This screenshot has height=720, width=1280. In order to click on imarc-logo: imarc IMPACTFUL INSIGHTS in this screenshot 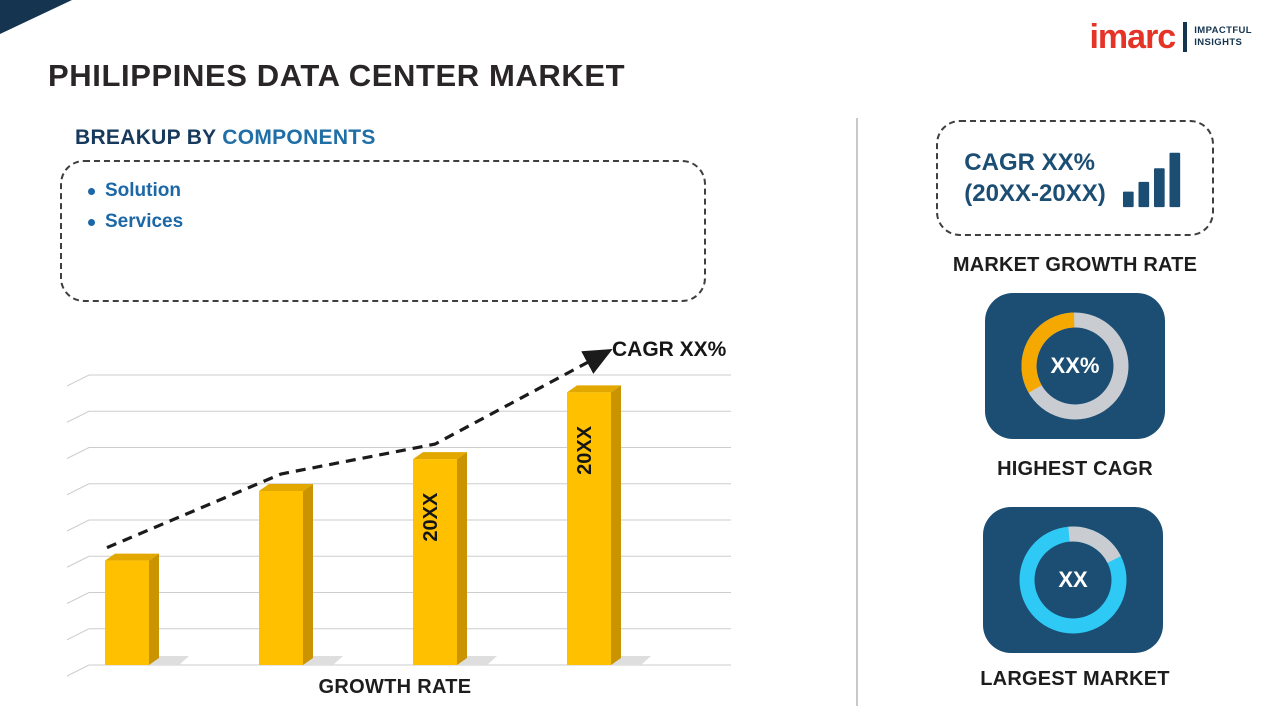, I will do `click(1170, 37)`.